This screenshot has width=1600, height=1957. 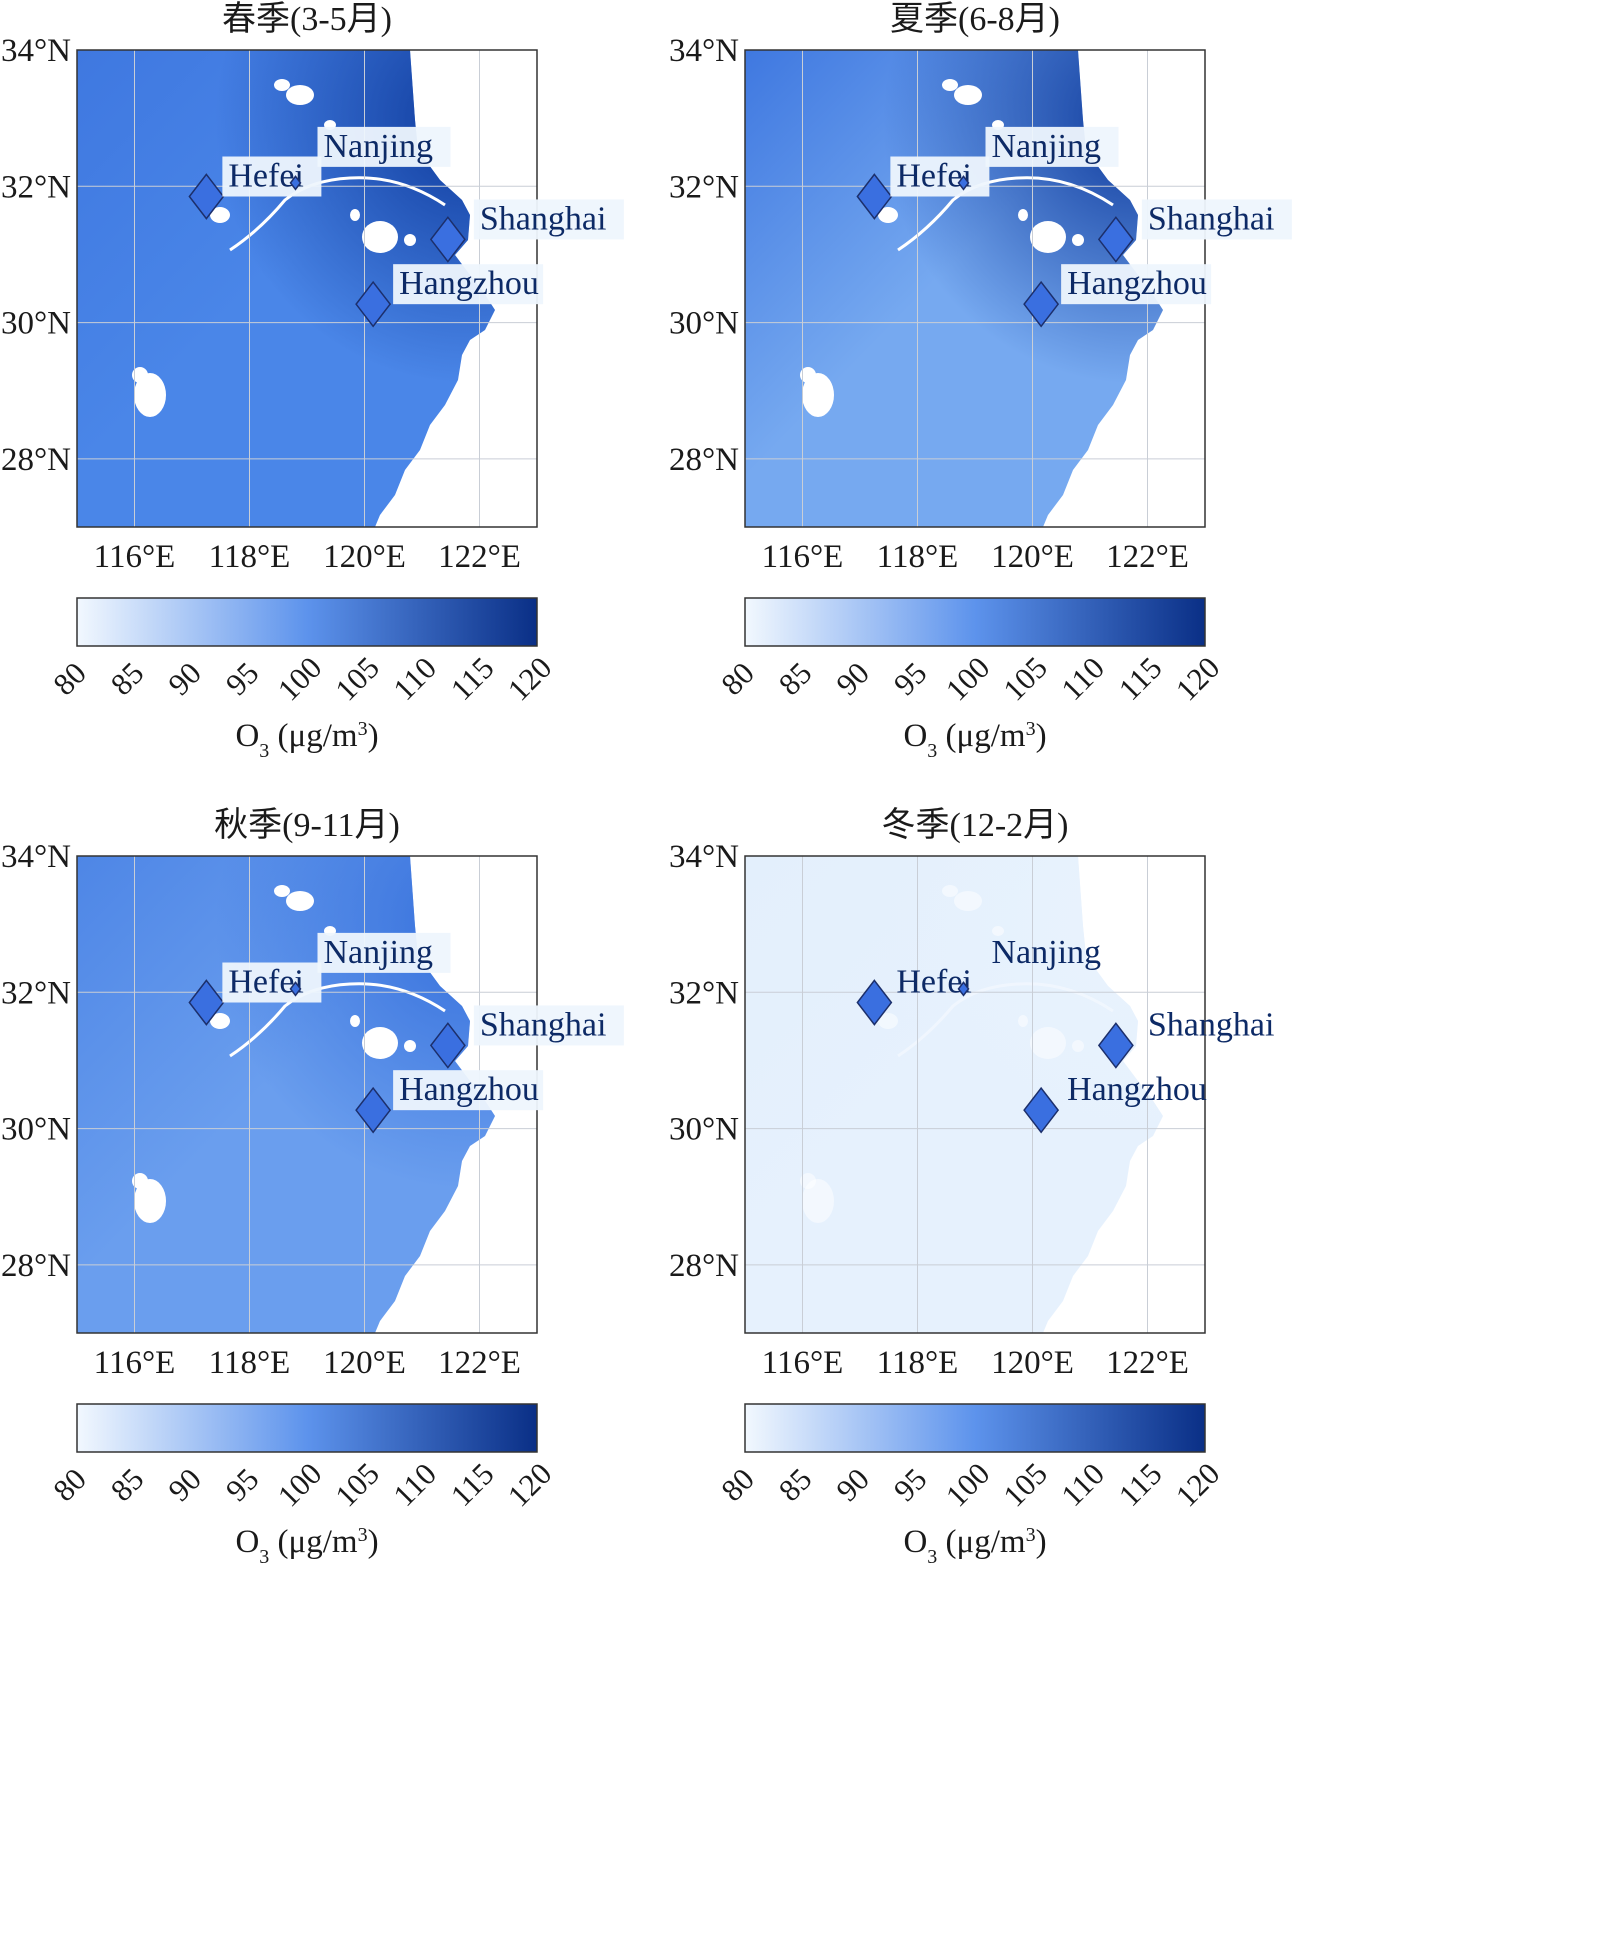 What do you see at coordinates (975, 19) in the screenshot?
I see `panel-title: 夏季(6-8月)` at bounding box center [975, 19].